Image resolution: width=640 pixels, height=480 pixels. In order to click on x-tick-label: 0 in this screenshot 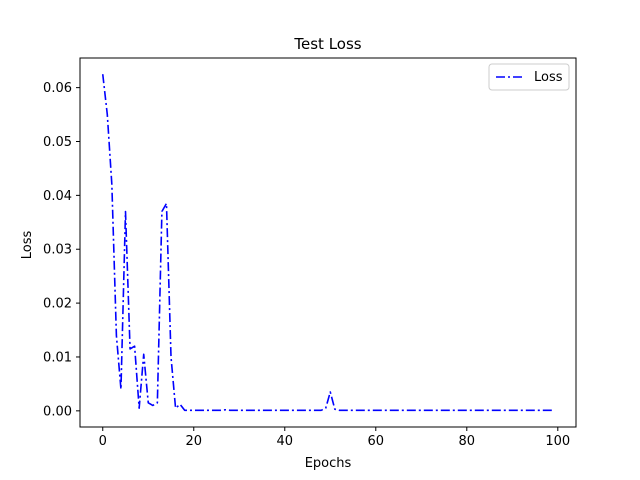, I will do `click(103, 441)`.